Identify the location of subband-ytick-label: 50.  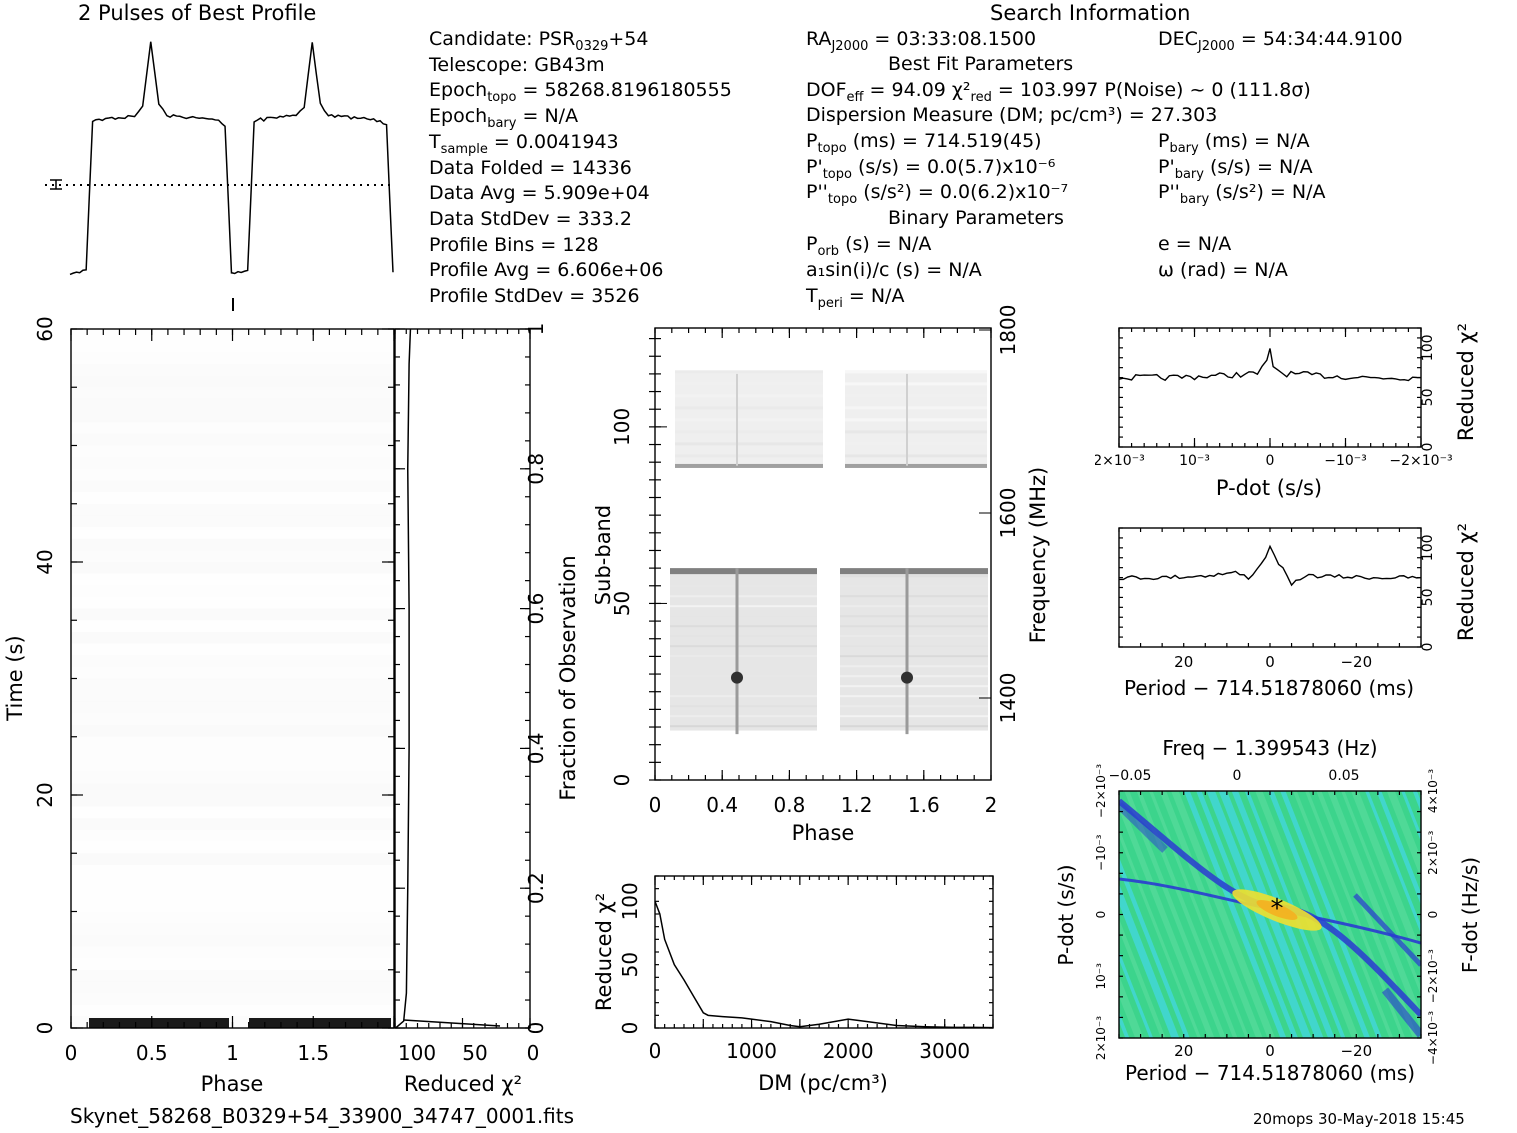
(622, 603).